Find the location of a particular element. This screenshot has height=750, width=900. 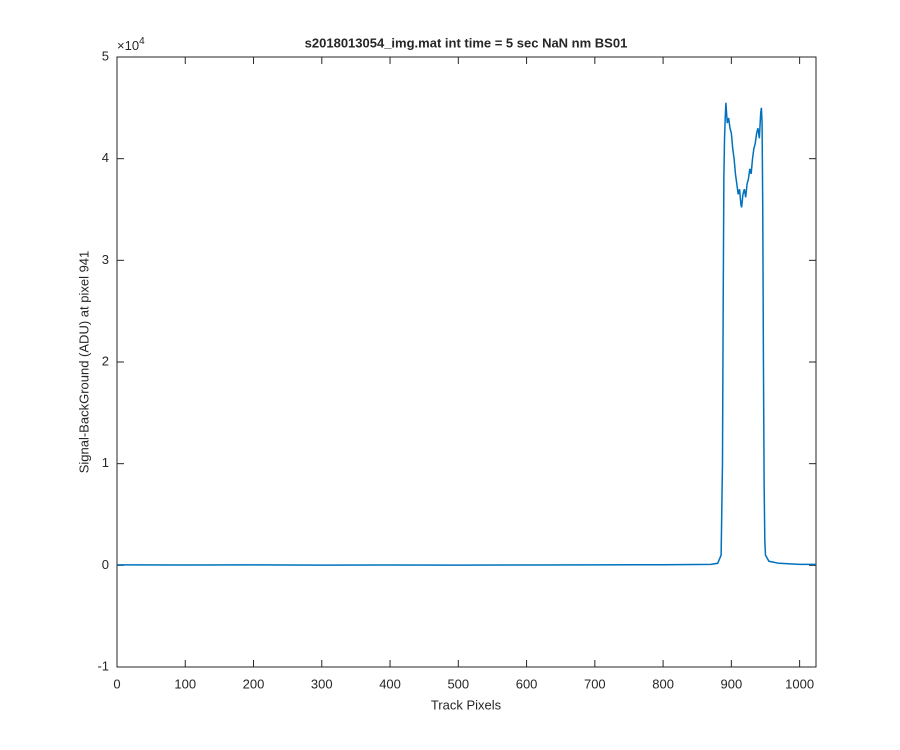

y-tick-label: 0 is located at coordinates (105, 564).